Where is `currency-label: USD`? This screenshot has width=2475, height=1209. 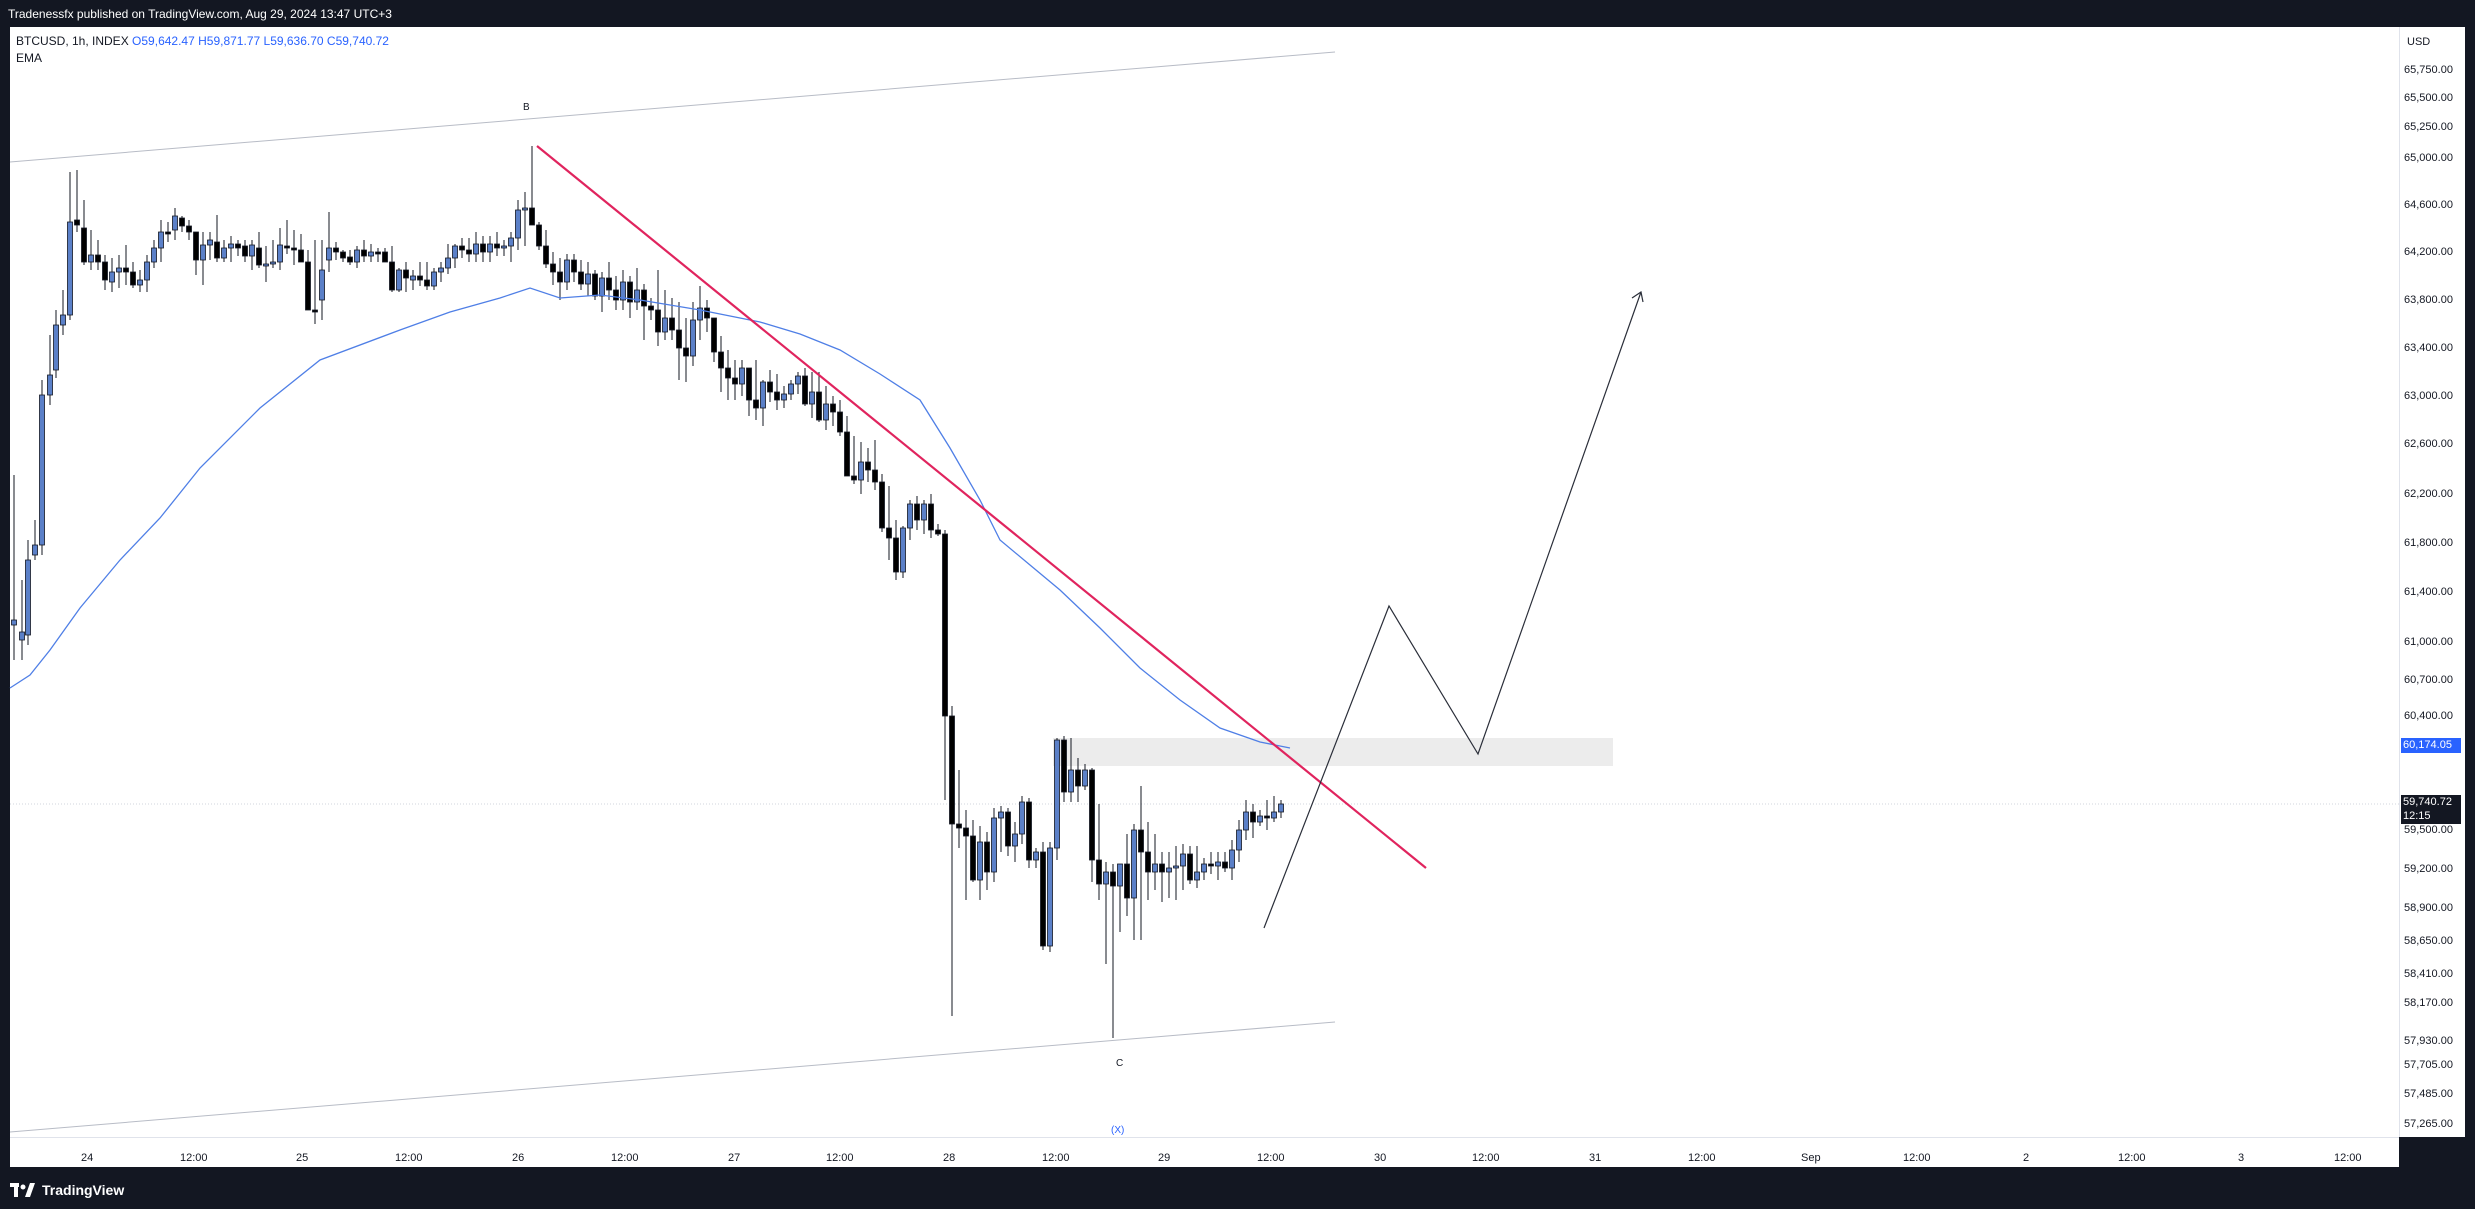 currency-label: USD is located at coordinates (2419, 42).